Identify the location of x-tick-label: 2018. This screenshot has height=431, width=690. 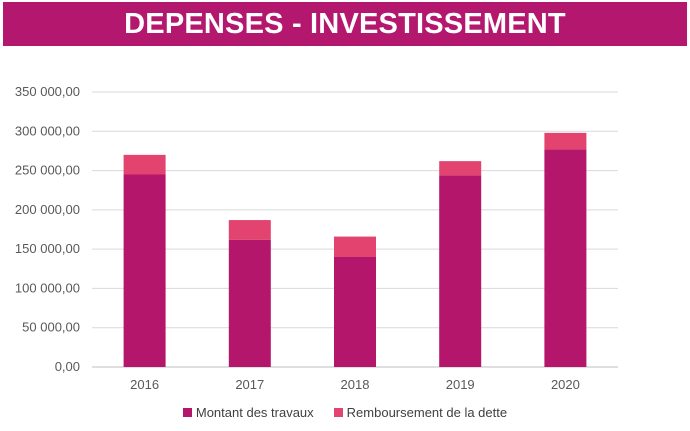
(355, 384).